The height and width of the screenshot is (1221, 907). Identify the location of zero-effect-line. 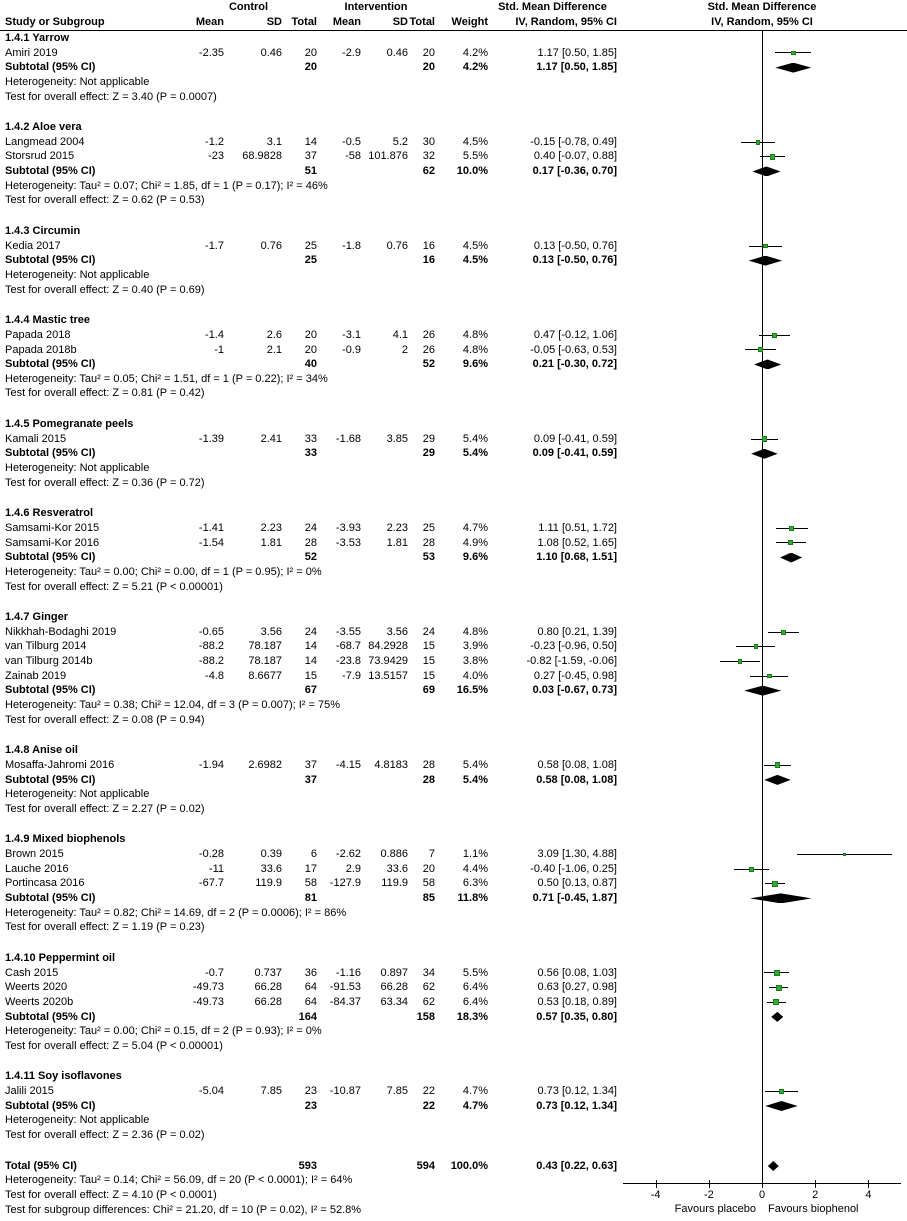
(762, 607).